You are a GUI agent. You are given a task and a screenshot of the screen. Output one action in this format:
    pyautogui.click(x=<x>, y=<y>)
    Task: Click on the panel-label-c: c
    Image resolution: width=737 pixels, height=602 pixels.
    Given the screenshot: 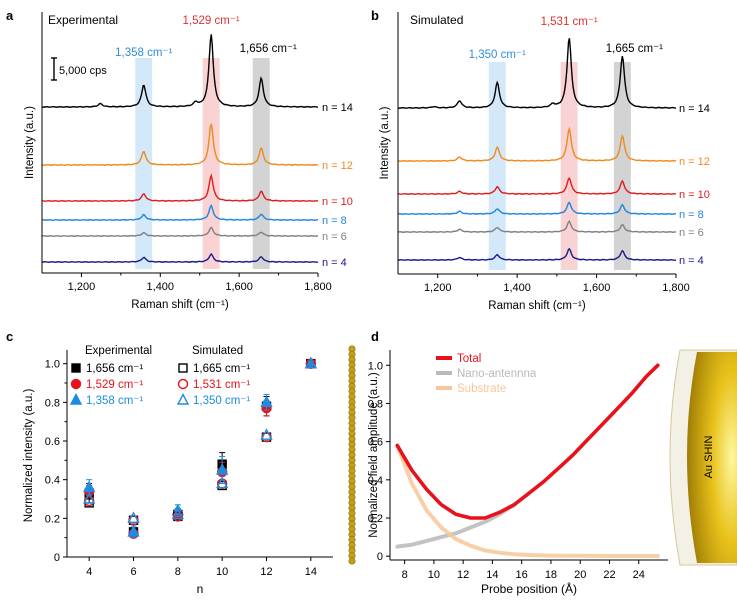 What is the action you would take?
    pyautogui.click(x=9, y=336)
    